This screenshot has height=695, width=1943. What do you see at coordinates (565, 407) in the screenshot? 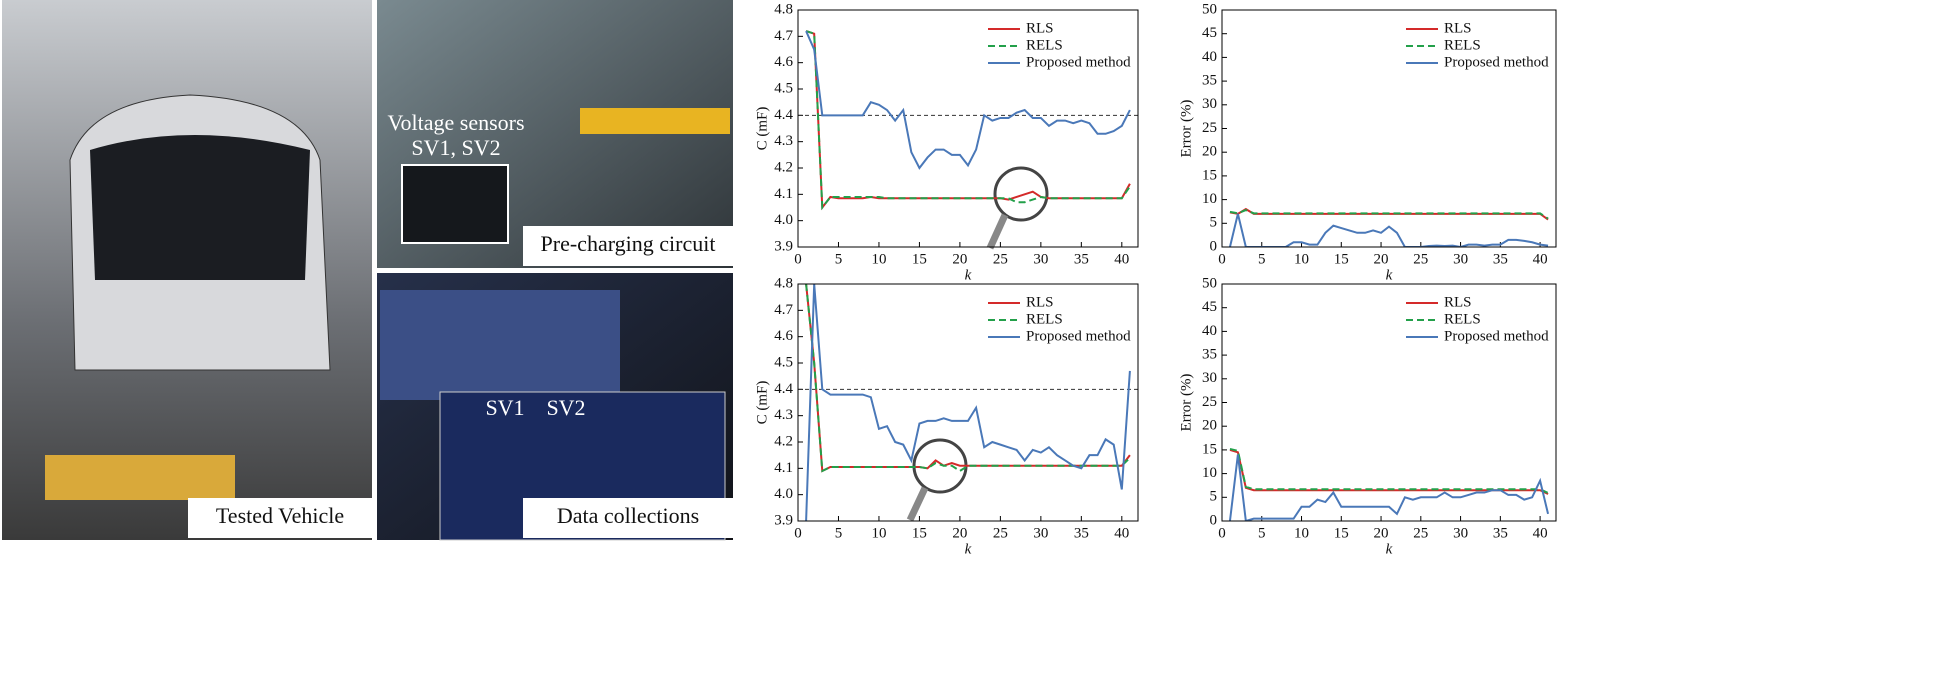
I see `photo-label: SV2` at bounding box center [565, 407].